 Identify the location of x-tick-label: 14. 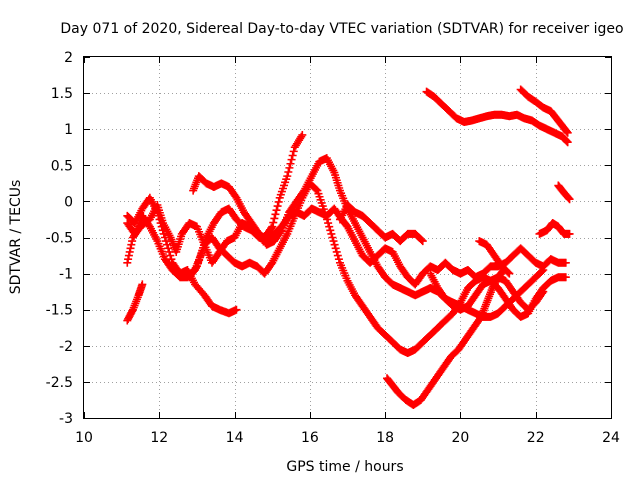
(235, 438).